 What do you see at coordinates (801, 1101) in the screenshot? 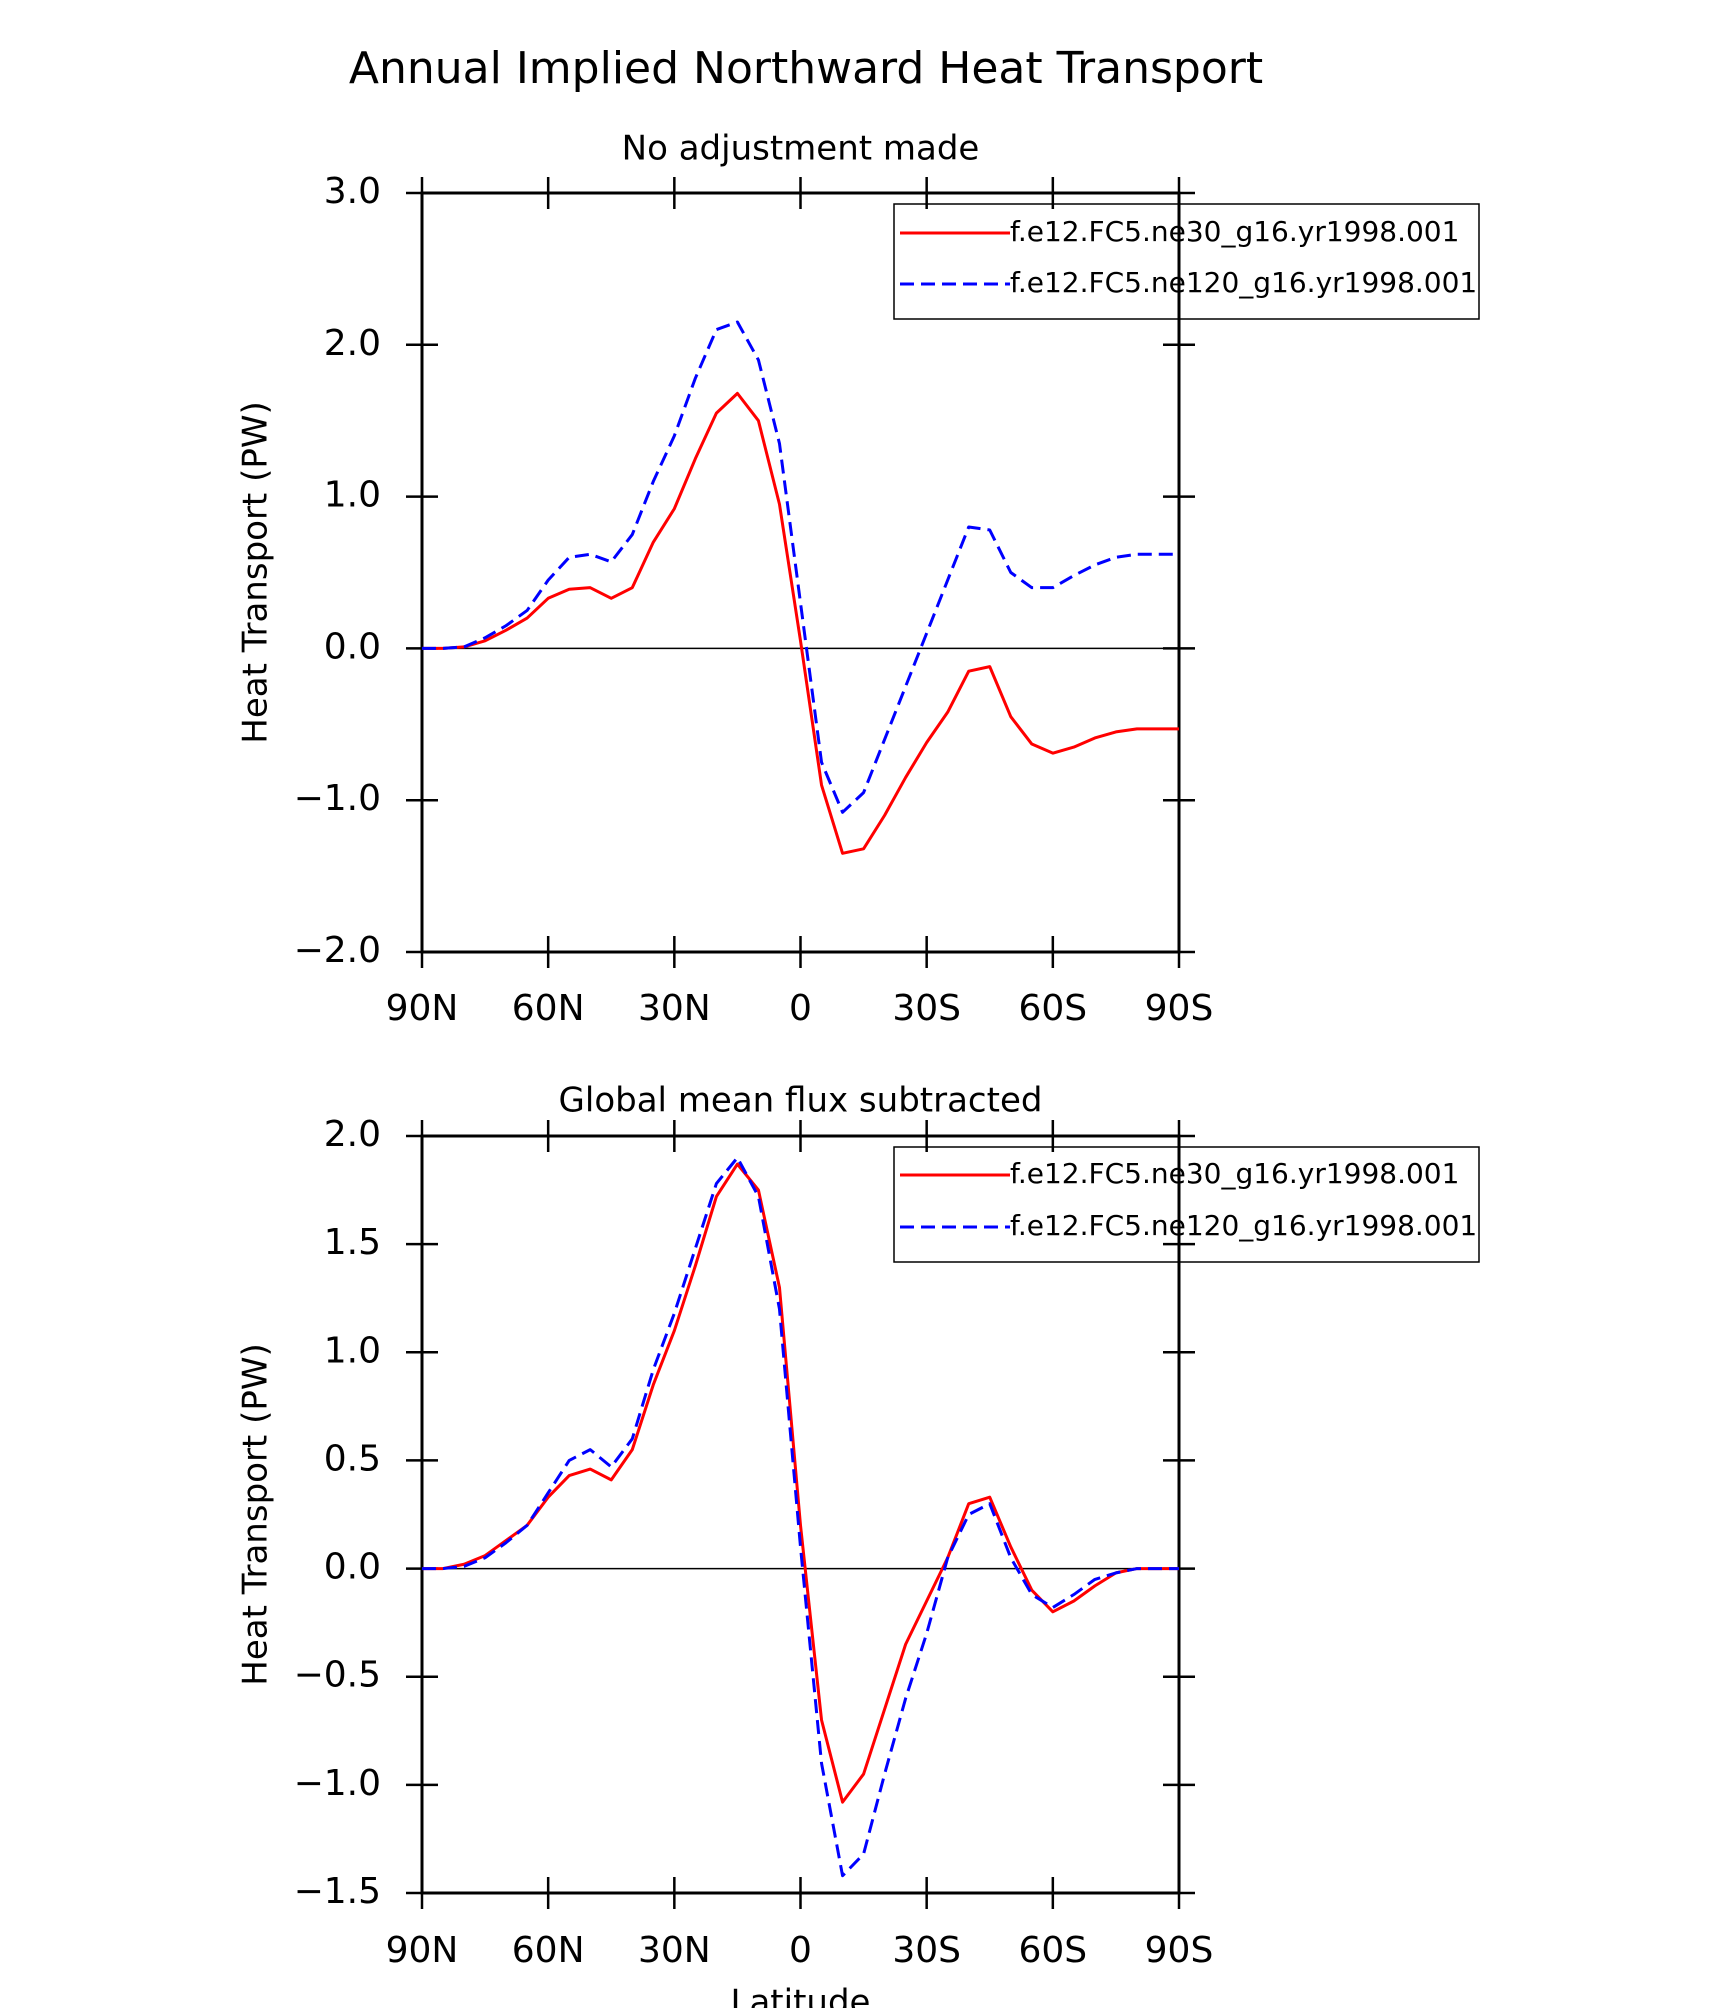
I see `subtitle: Global mean flux subtracted` at bounding box center [801, 1101].